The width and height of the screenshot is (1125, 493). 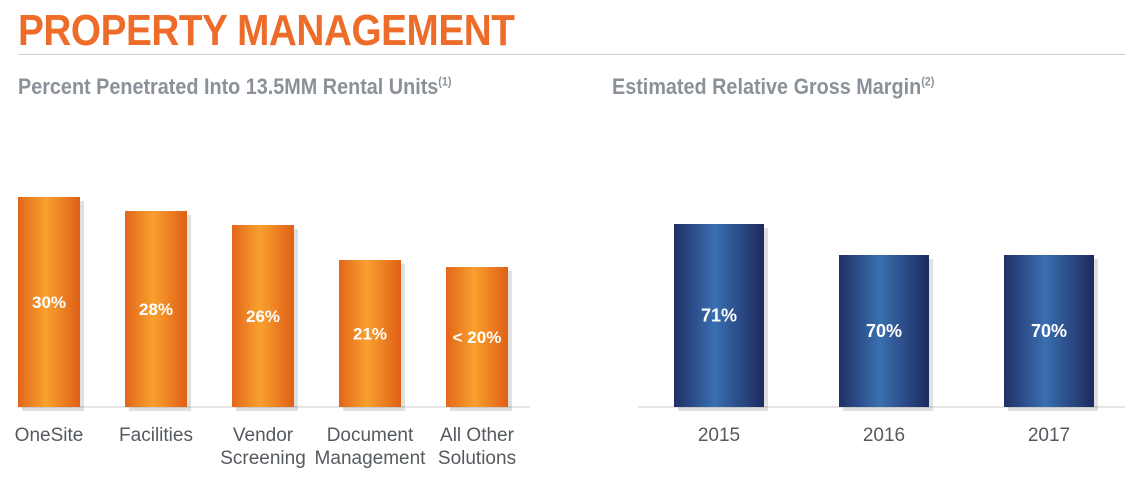 I want to click on margin-chart-title: Estimated Relative Gross Margin(2), so click(x=773, y=87).